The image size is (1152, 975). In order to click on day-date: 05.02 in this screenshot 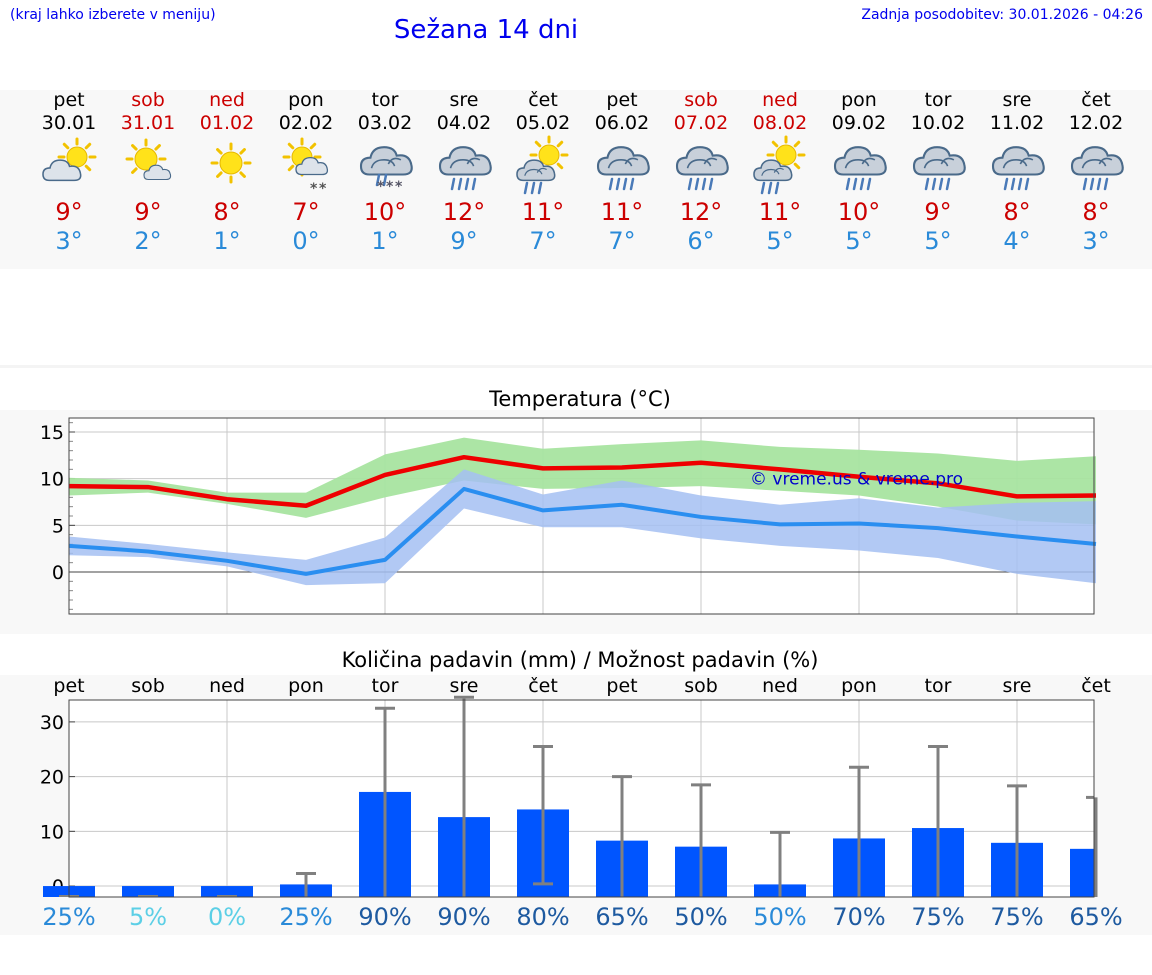, I will do `click(543, 123)`.